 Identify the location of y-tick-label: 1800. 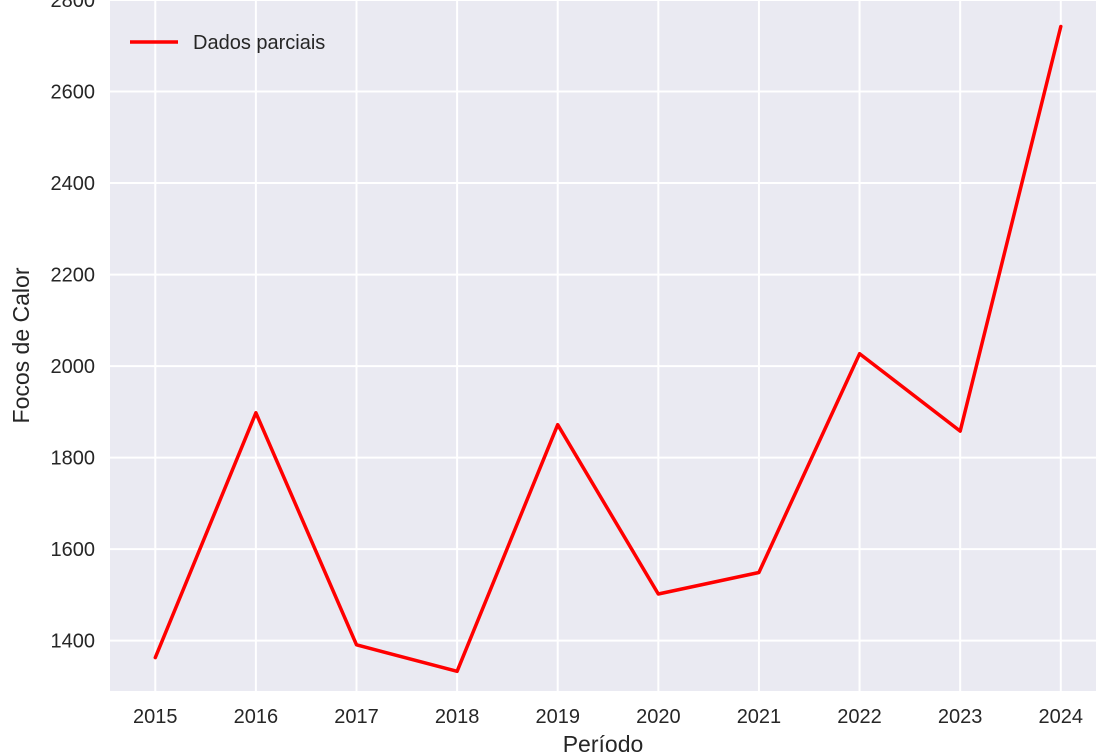
(73, 459).